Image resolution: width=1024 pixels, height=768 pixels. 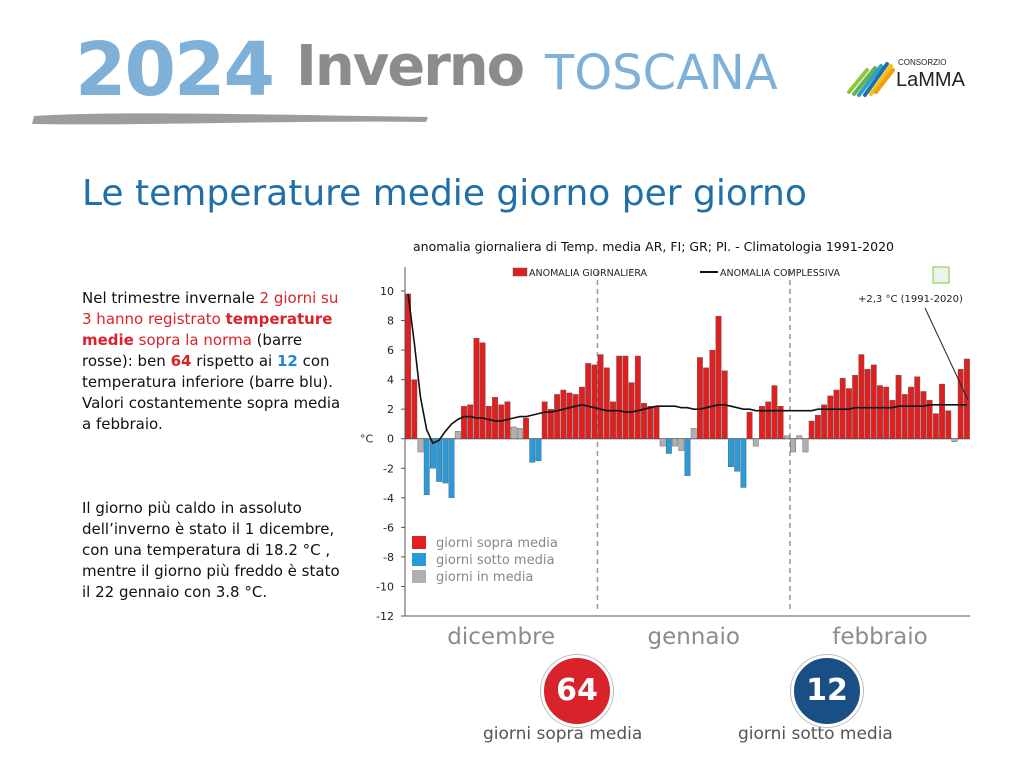 I want to click on y-tick-label: -12, so click(x=385, y=616).